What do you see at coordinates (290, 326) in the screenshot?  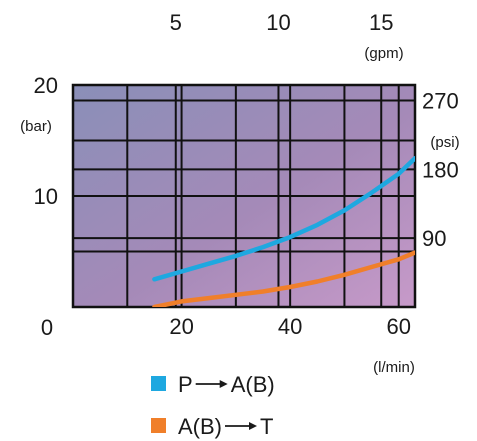 I see `x-bottom-tick-label: 40` at bounding box center [290, 326].